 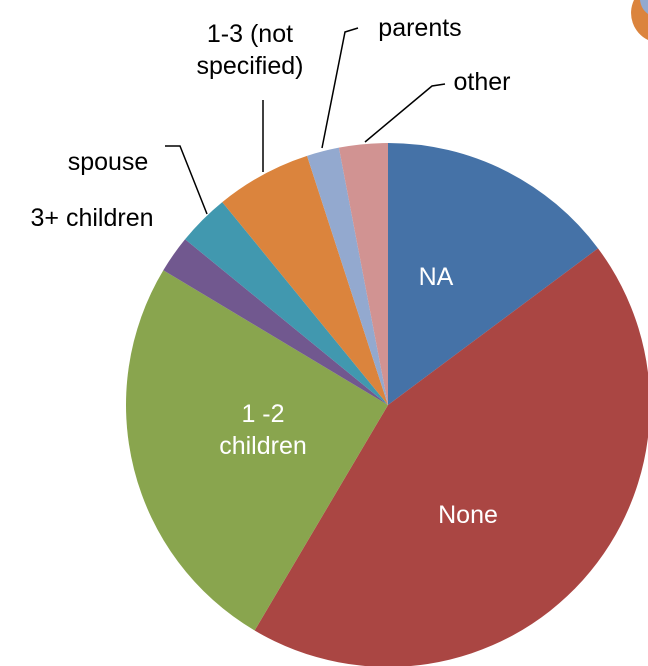 What do you see at coordinates (263, 430) in the screenshot?
I see `slice-label: 1 -2 children` at bounding box center [263, 430].